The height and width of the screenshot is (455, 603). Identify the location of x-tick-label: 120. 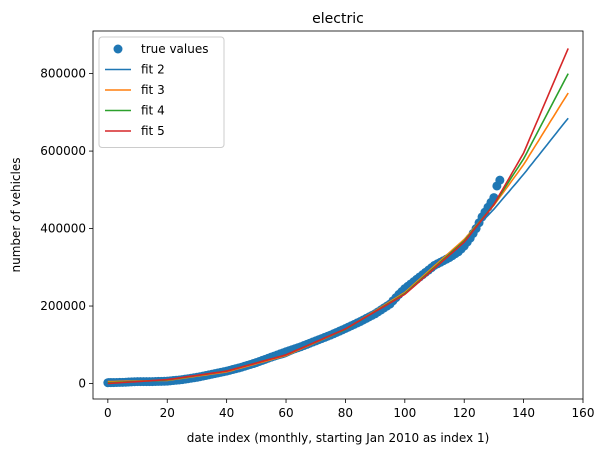
(464, 413).